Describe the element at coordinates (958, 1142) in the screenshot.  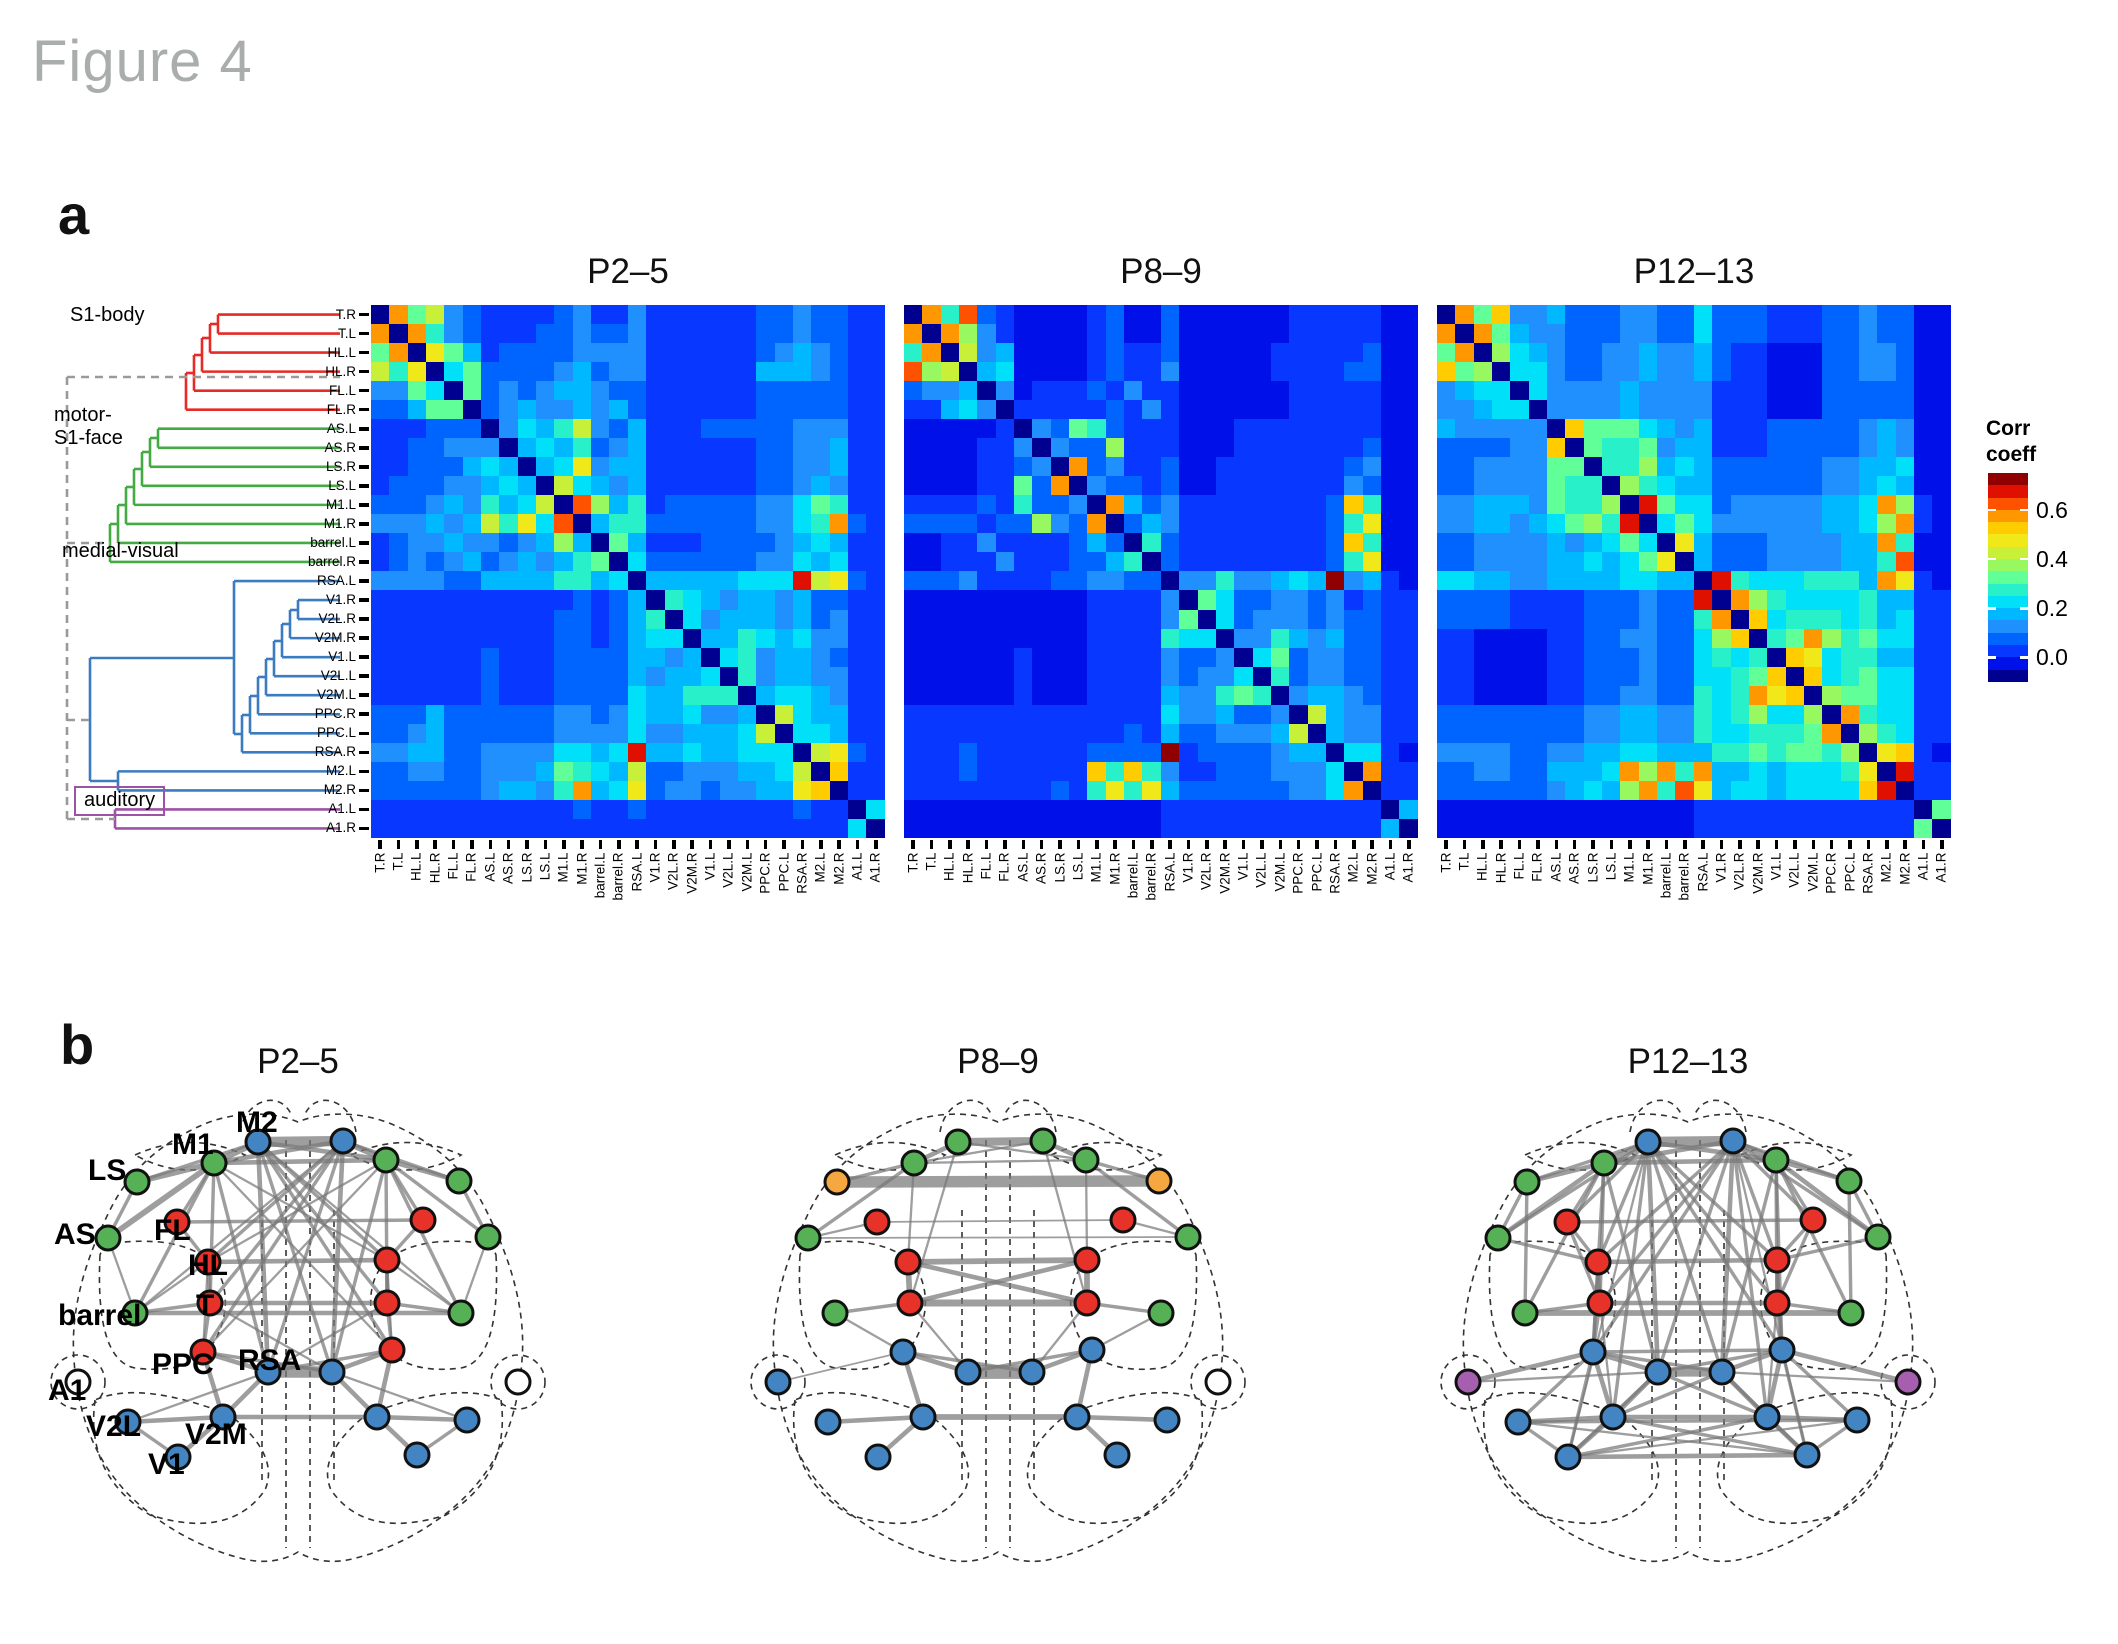
I see `network-node-M2.L` at that location.